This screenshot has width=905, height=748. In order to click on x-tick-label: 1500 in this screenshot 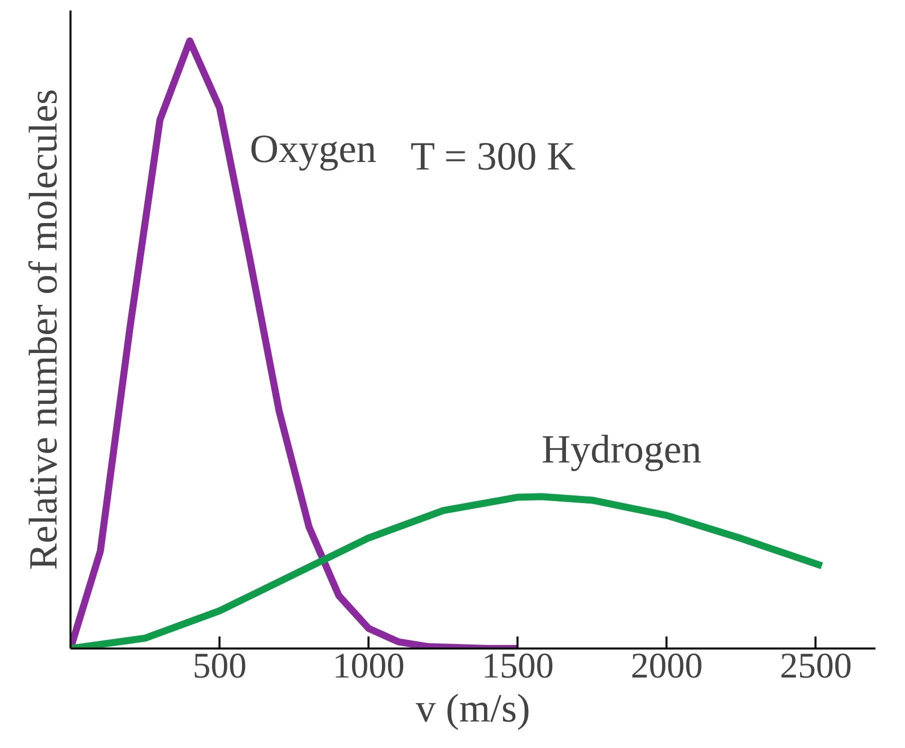, I will do `click(518, 666)`.